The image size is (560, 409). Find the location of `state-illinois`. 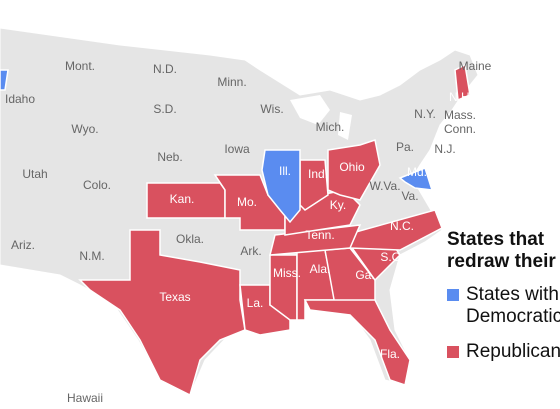

state-illinois is located at coordinates (281, 186).